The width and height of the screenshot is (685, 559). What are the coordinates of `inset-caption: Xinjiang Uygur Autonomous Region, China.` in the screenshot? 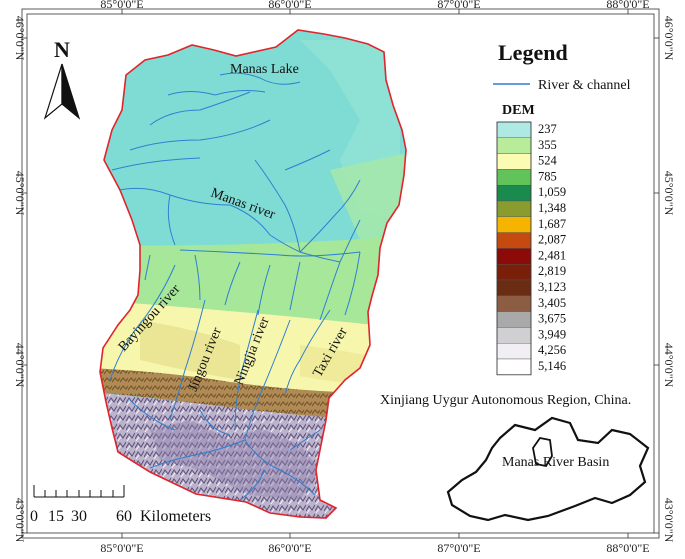 It's located at (505, 400).